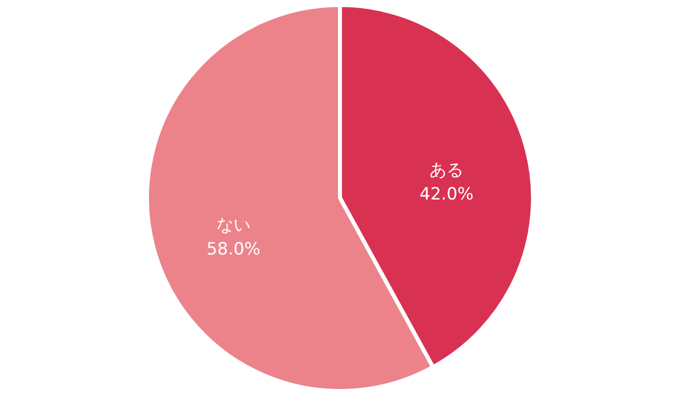  What do you see at coordinates (447, 170) in the screenshot?
I see `slice-label: ある` at bounding box center [447, 170].